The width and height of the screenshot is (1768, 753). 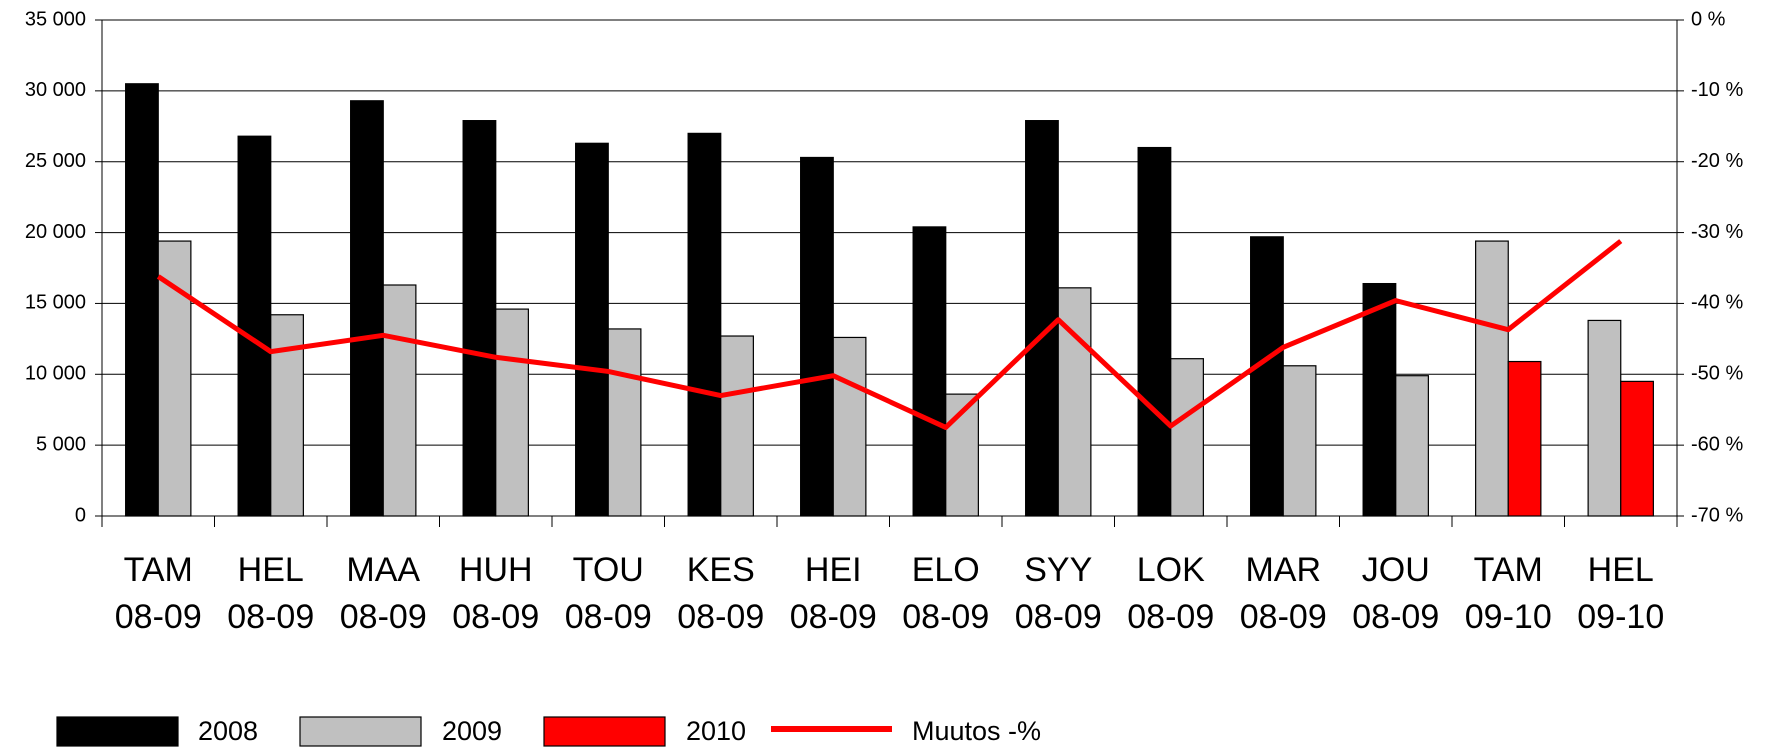 What do you see at coordinates (270, 593) in the screenshot?
I see `x-tick-label: HEL 08-09` at bounding box center [270, 593].